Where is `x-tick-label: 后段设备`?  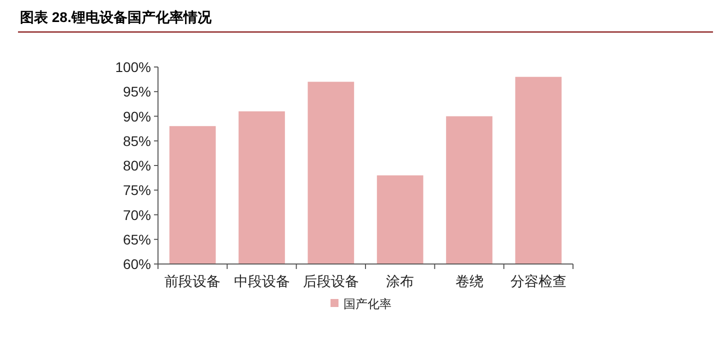
x-tick-label: 后段设备 is located at coordinates (330, 282).